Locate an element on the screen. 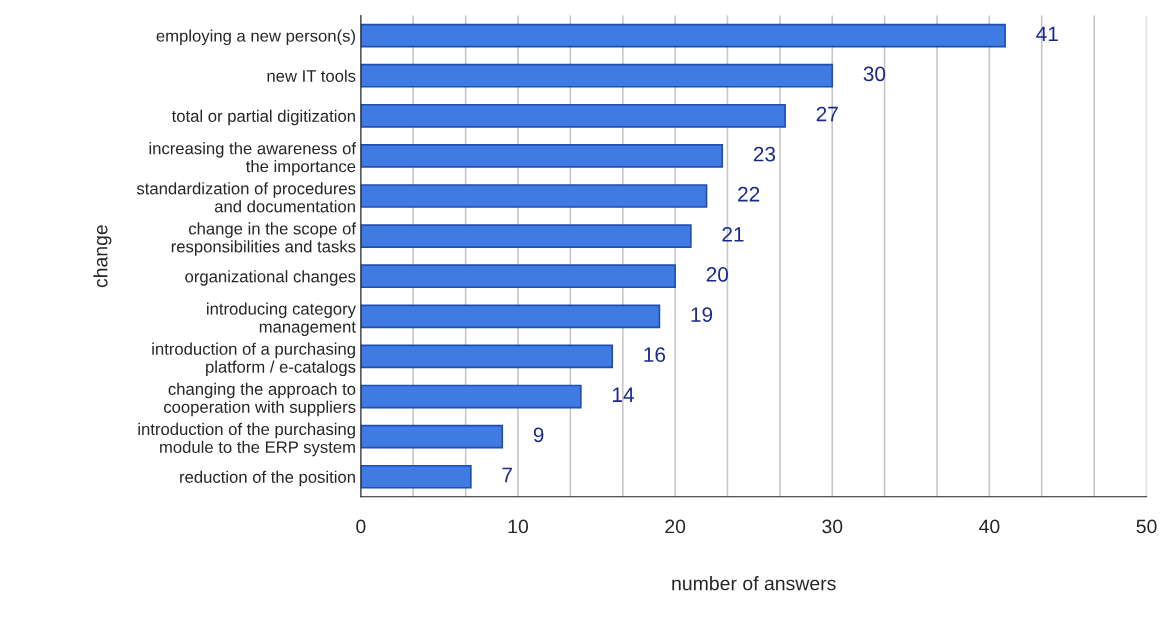 The width and height of the screenshot is (1164, 621). data-label: 14 is located at coordinates (623, 394).